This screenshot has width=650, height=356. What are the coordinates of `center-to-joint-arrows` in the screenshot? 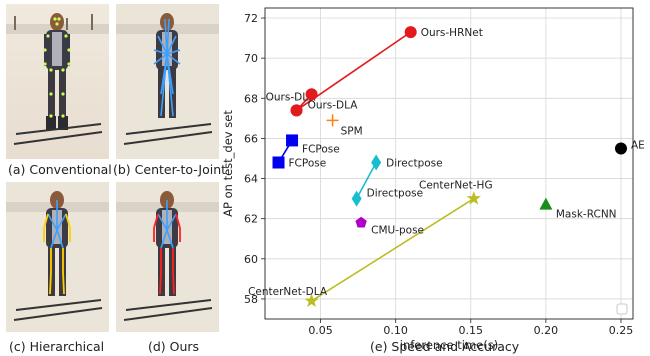 It's located at (167, 67).